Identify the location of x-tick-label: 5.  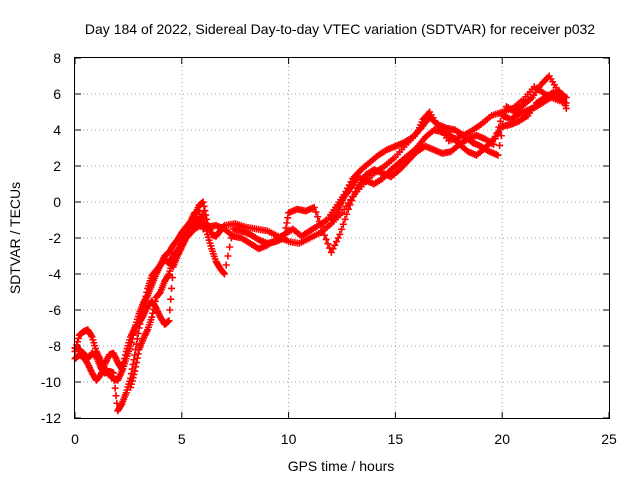
(182, 439).